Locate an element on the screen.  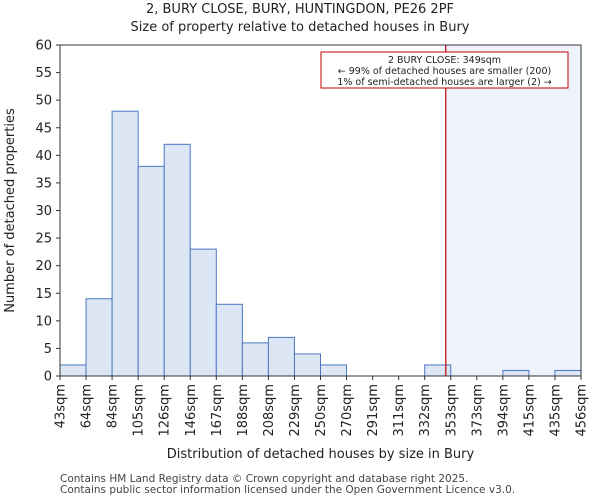
y-tick-label: 0 is located at coordinates (48, 377).